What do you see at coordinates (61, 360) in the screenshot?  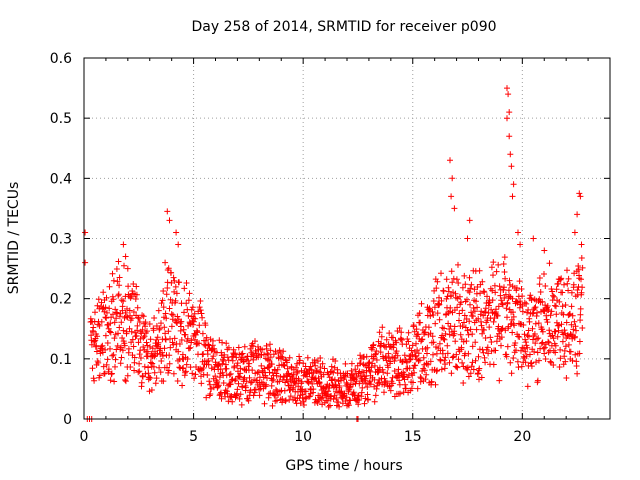 I see `y-tick-label: 0.1` at bounding box center [61, 360].